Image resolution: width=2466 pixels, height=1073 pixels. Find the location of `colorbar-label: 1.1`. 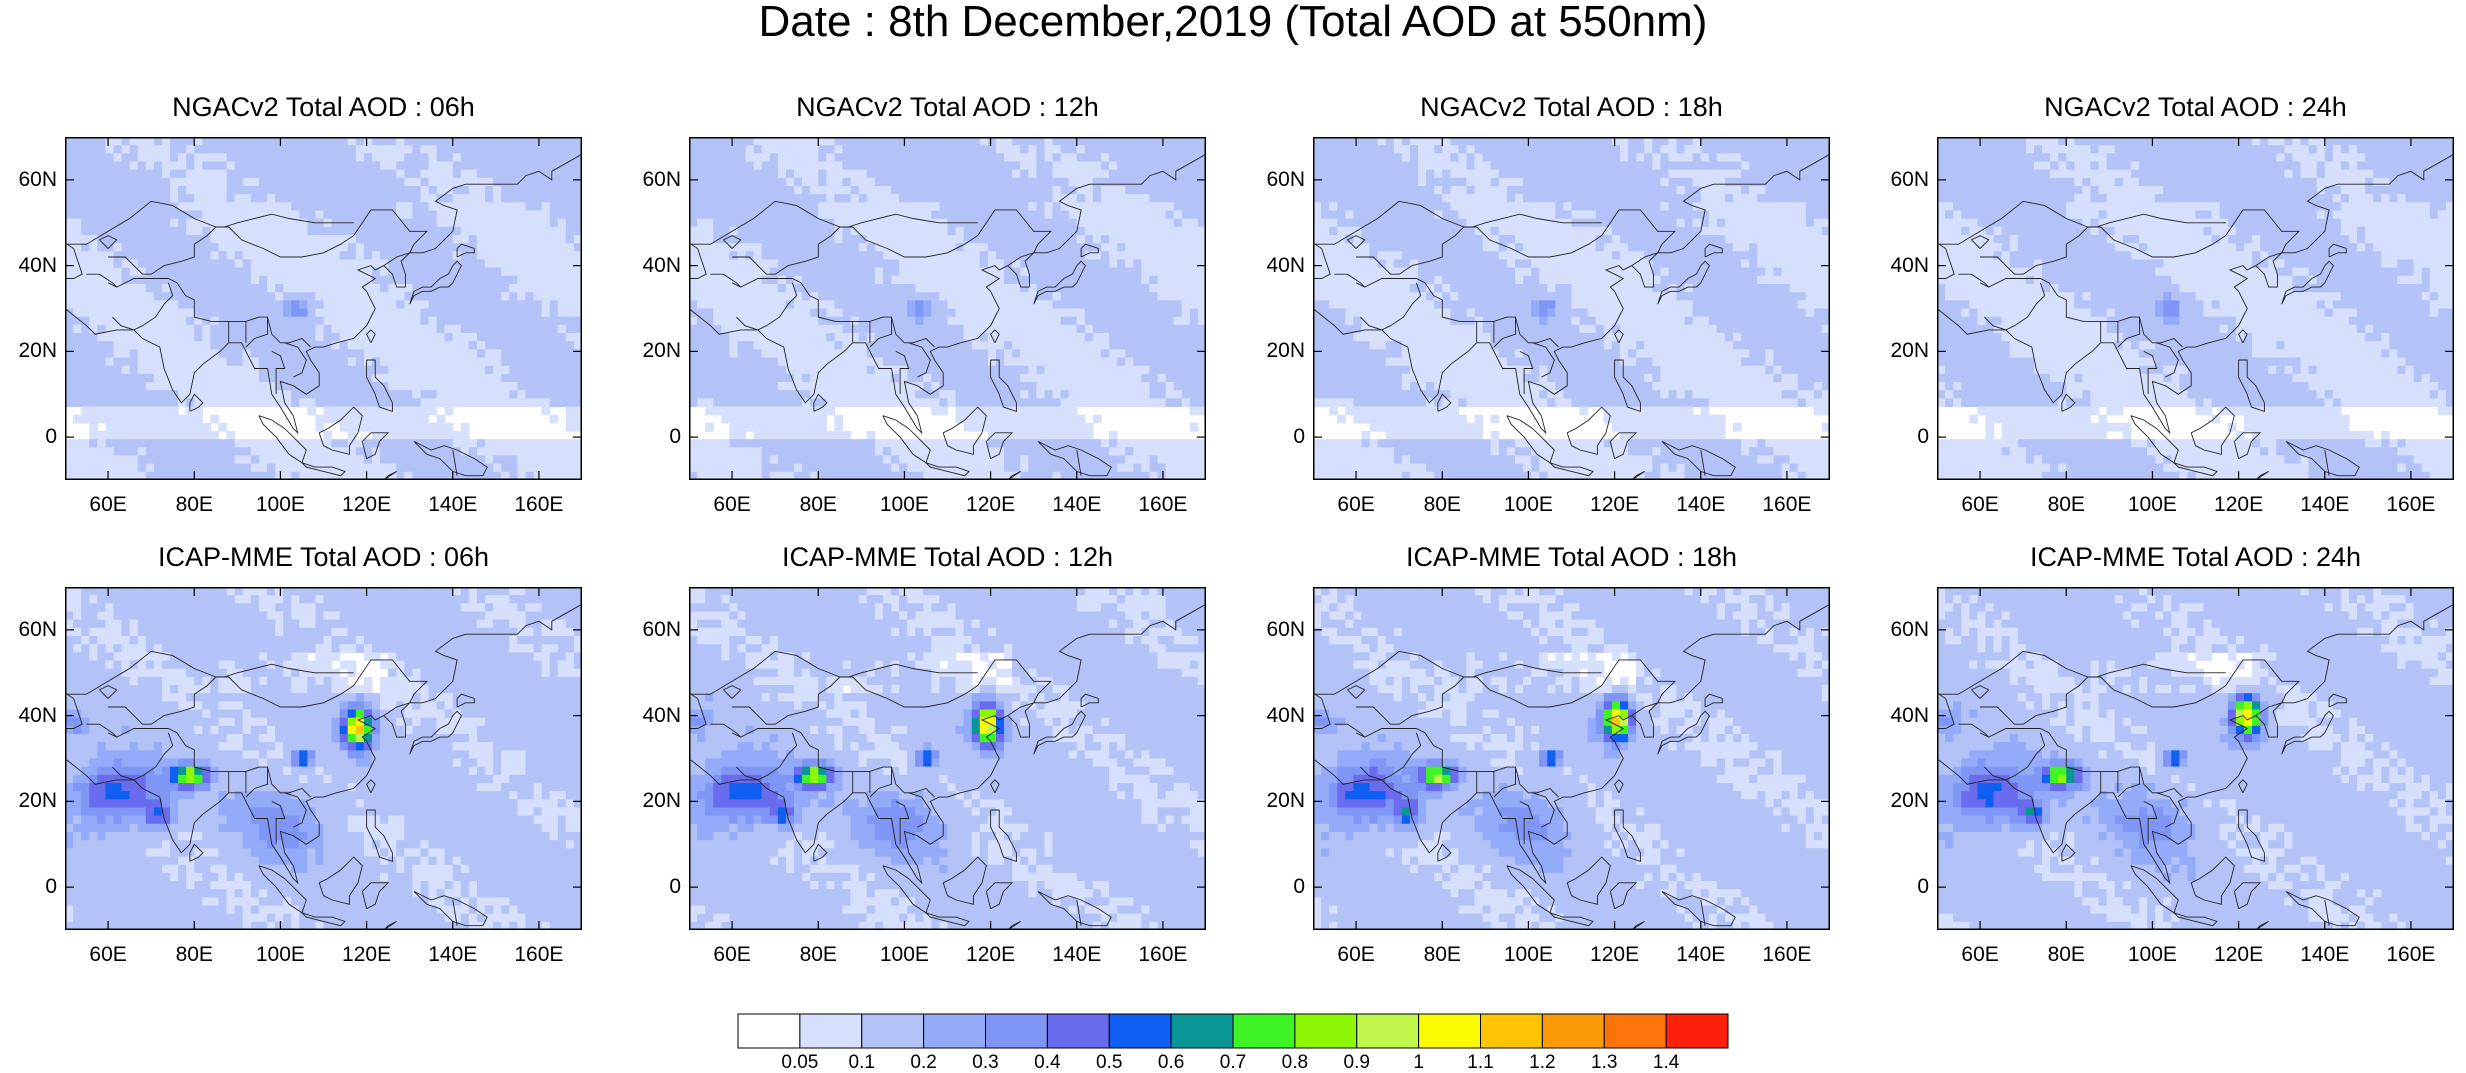

colorbar-label: 1.1 is located at coordinates (1481, 1063).